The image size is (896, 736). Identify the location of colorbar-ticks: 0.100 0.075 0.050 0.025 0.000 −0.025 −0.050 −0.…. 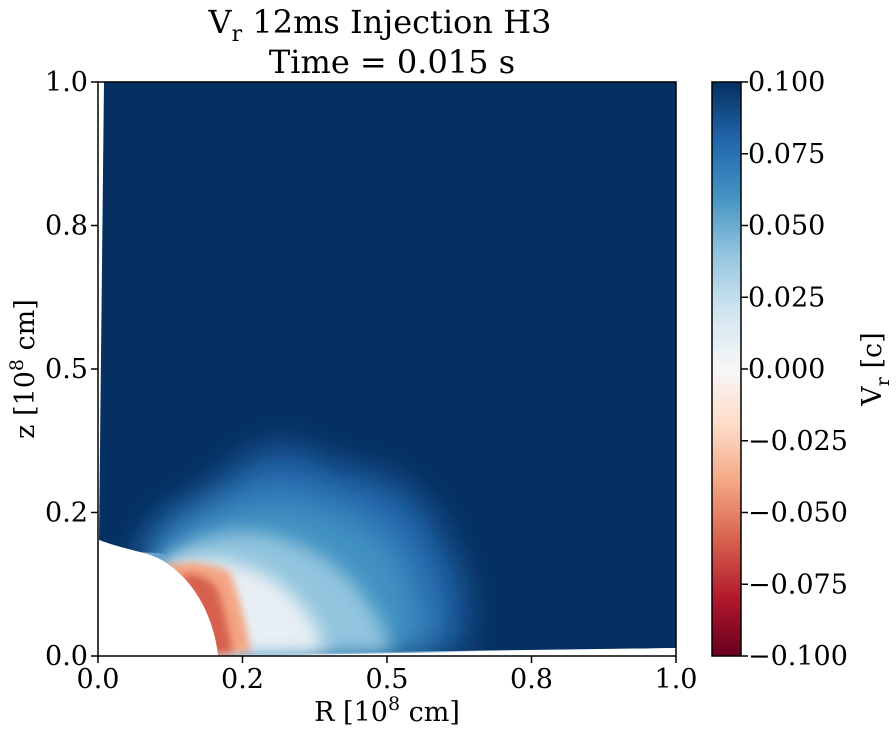
(794, 369).